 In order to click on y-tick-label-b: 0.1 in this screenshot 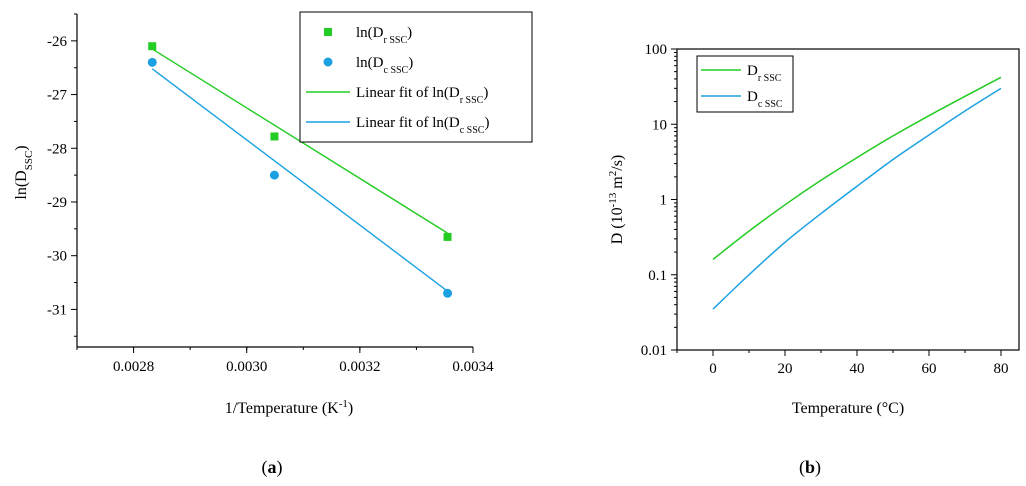, I will do `click(657, 276)`.